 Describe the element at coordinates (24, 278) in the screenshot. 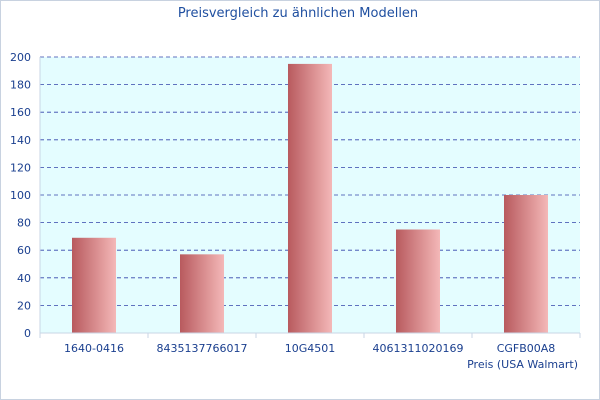

I see `y-tick-label: 40` at that location.